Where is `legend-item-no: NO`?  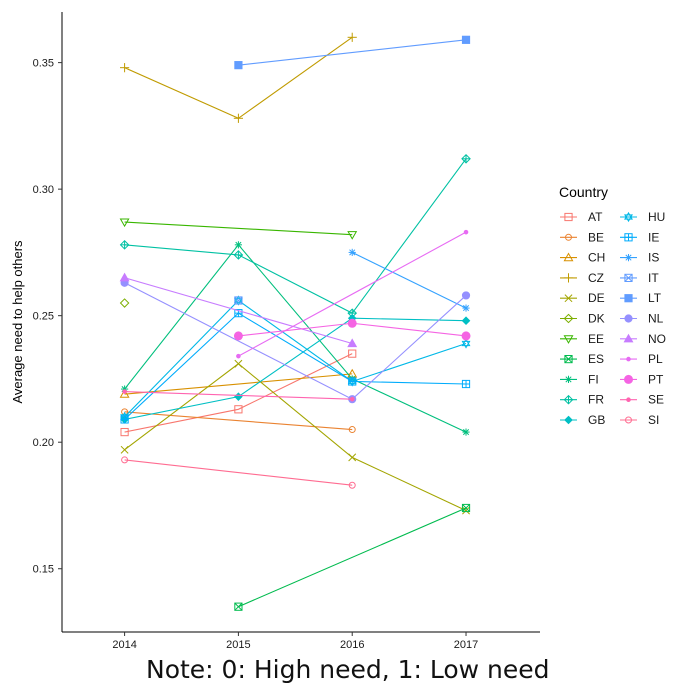
legend-item-no: NO is located at coordinates (643, 339).